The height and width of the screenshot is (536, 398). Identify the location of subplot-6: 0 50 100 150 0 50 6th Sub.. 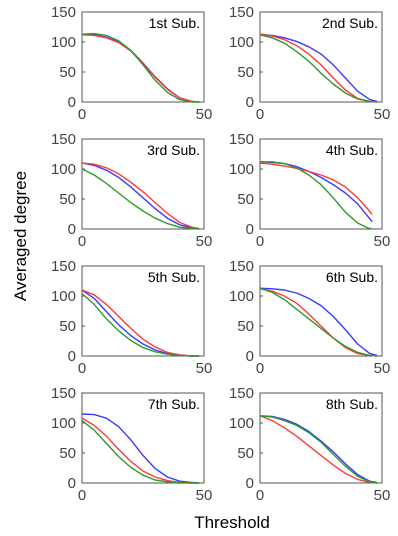
(309, 317).